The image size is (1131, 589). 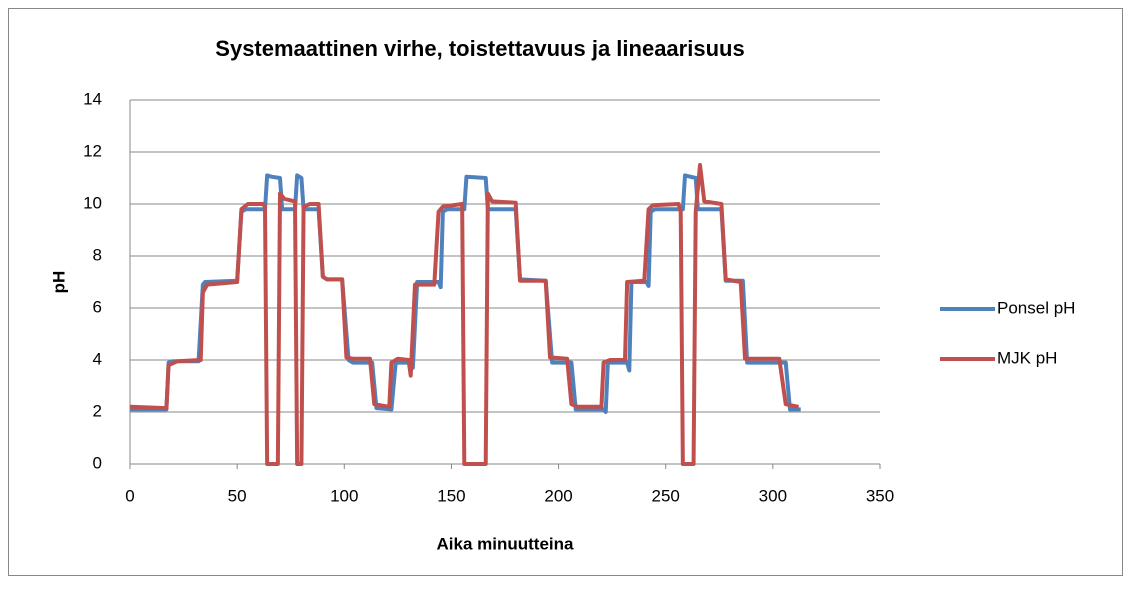 I want to click on x-tick-label: 150, so click(x=451, y=495).